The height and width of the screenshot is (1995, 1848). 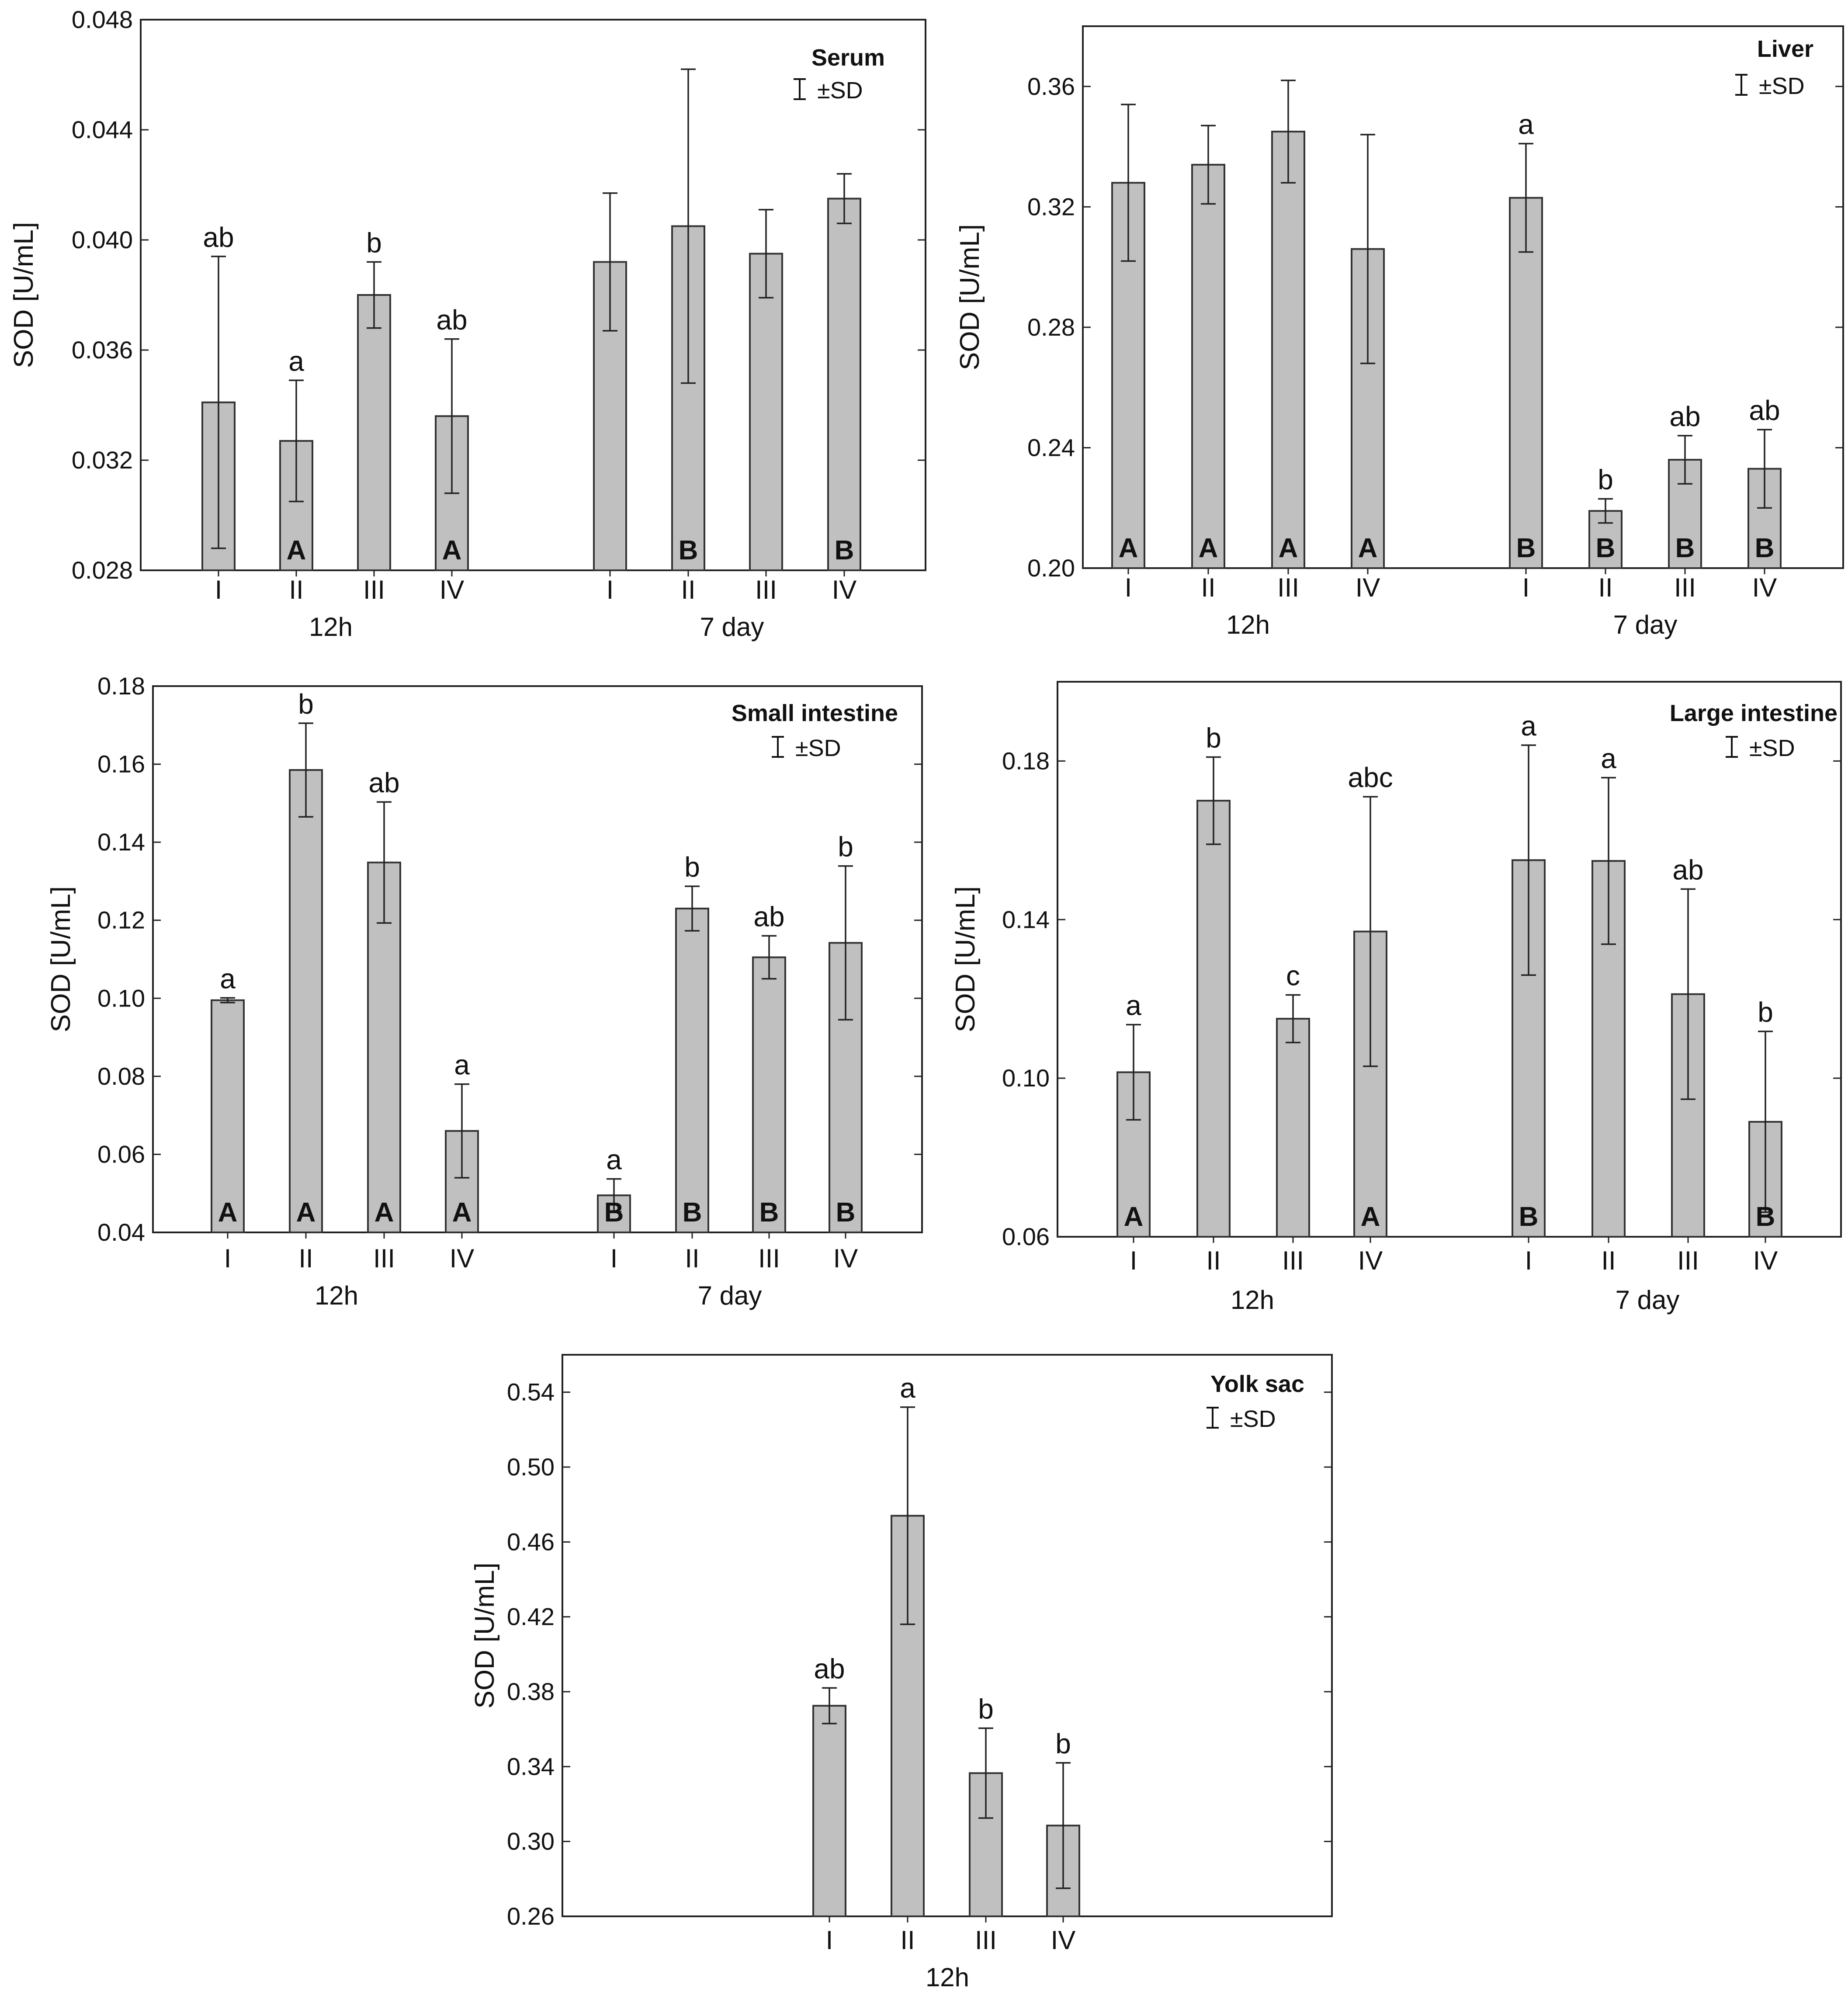 What do you see at coordinates (531, 1467) in the screenshot?
I see `y-tick-label: 0.50` at bounding box center [531, 1467].